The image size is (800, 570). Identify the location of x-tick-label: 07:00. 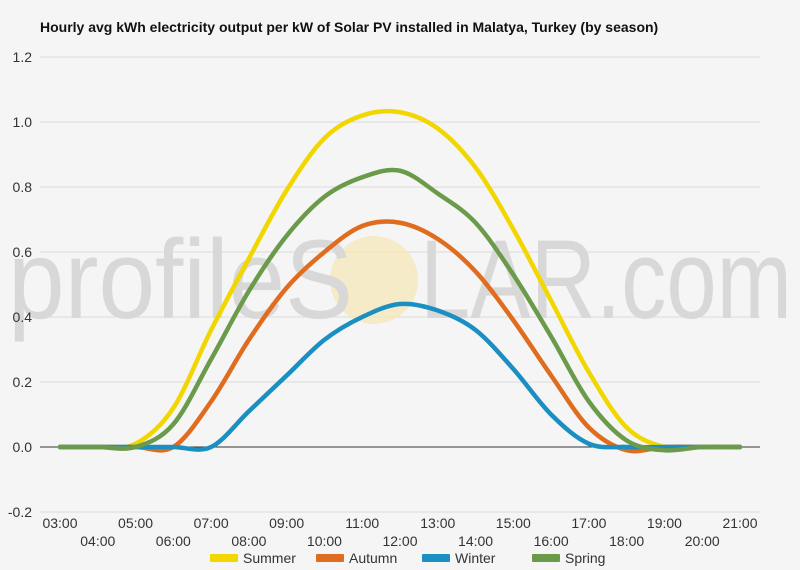
(211, 523).